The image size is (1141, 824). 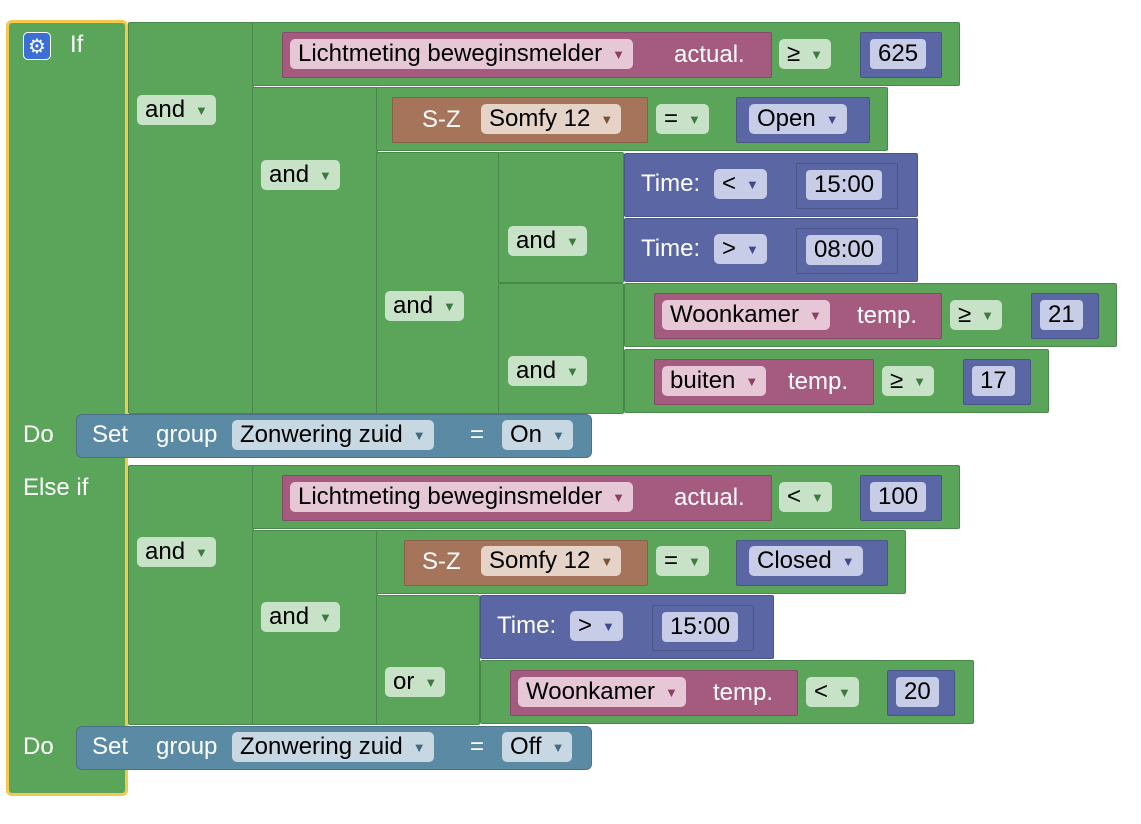 I want to click on temp-operator-dropdown-2: ≥ ▼, so click(x=908, y=381).